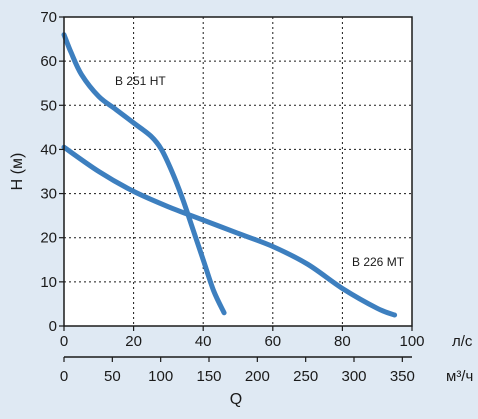 Image resolution: width=478 pixels, height=419 pixels. Describe the element at coordinates (378, 262) in the screenshot. I see `series-label-b-226-mt: B 226 MT` at that location.